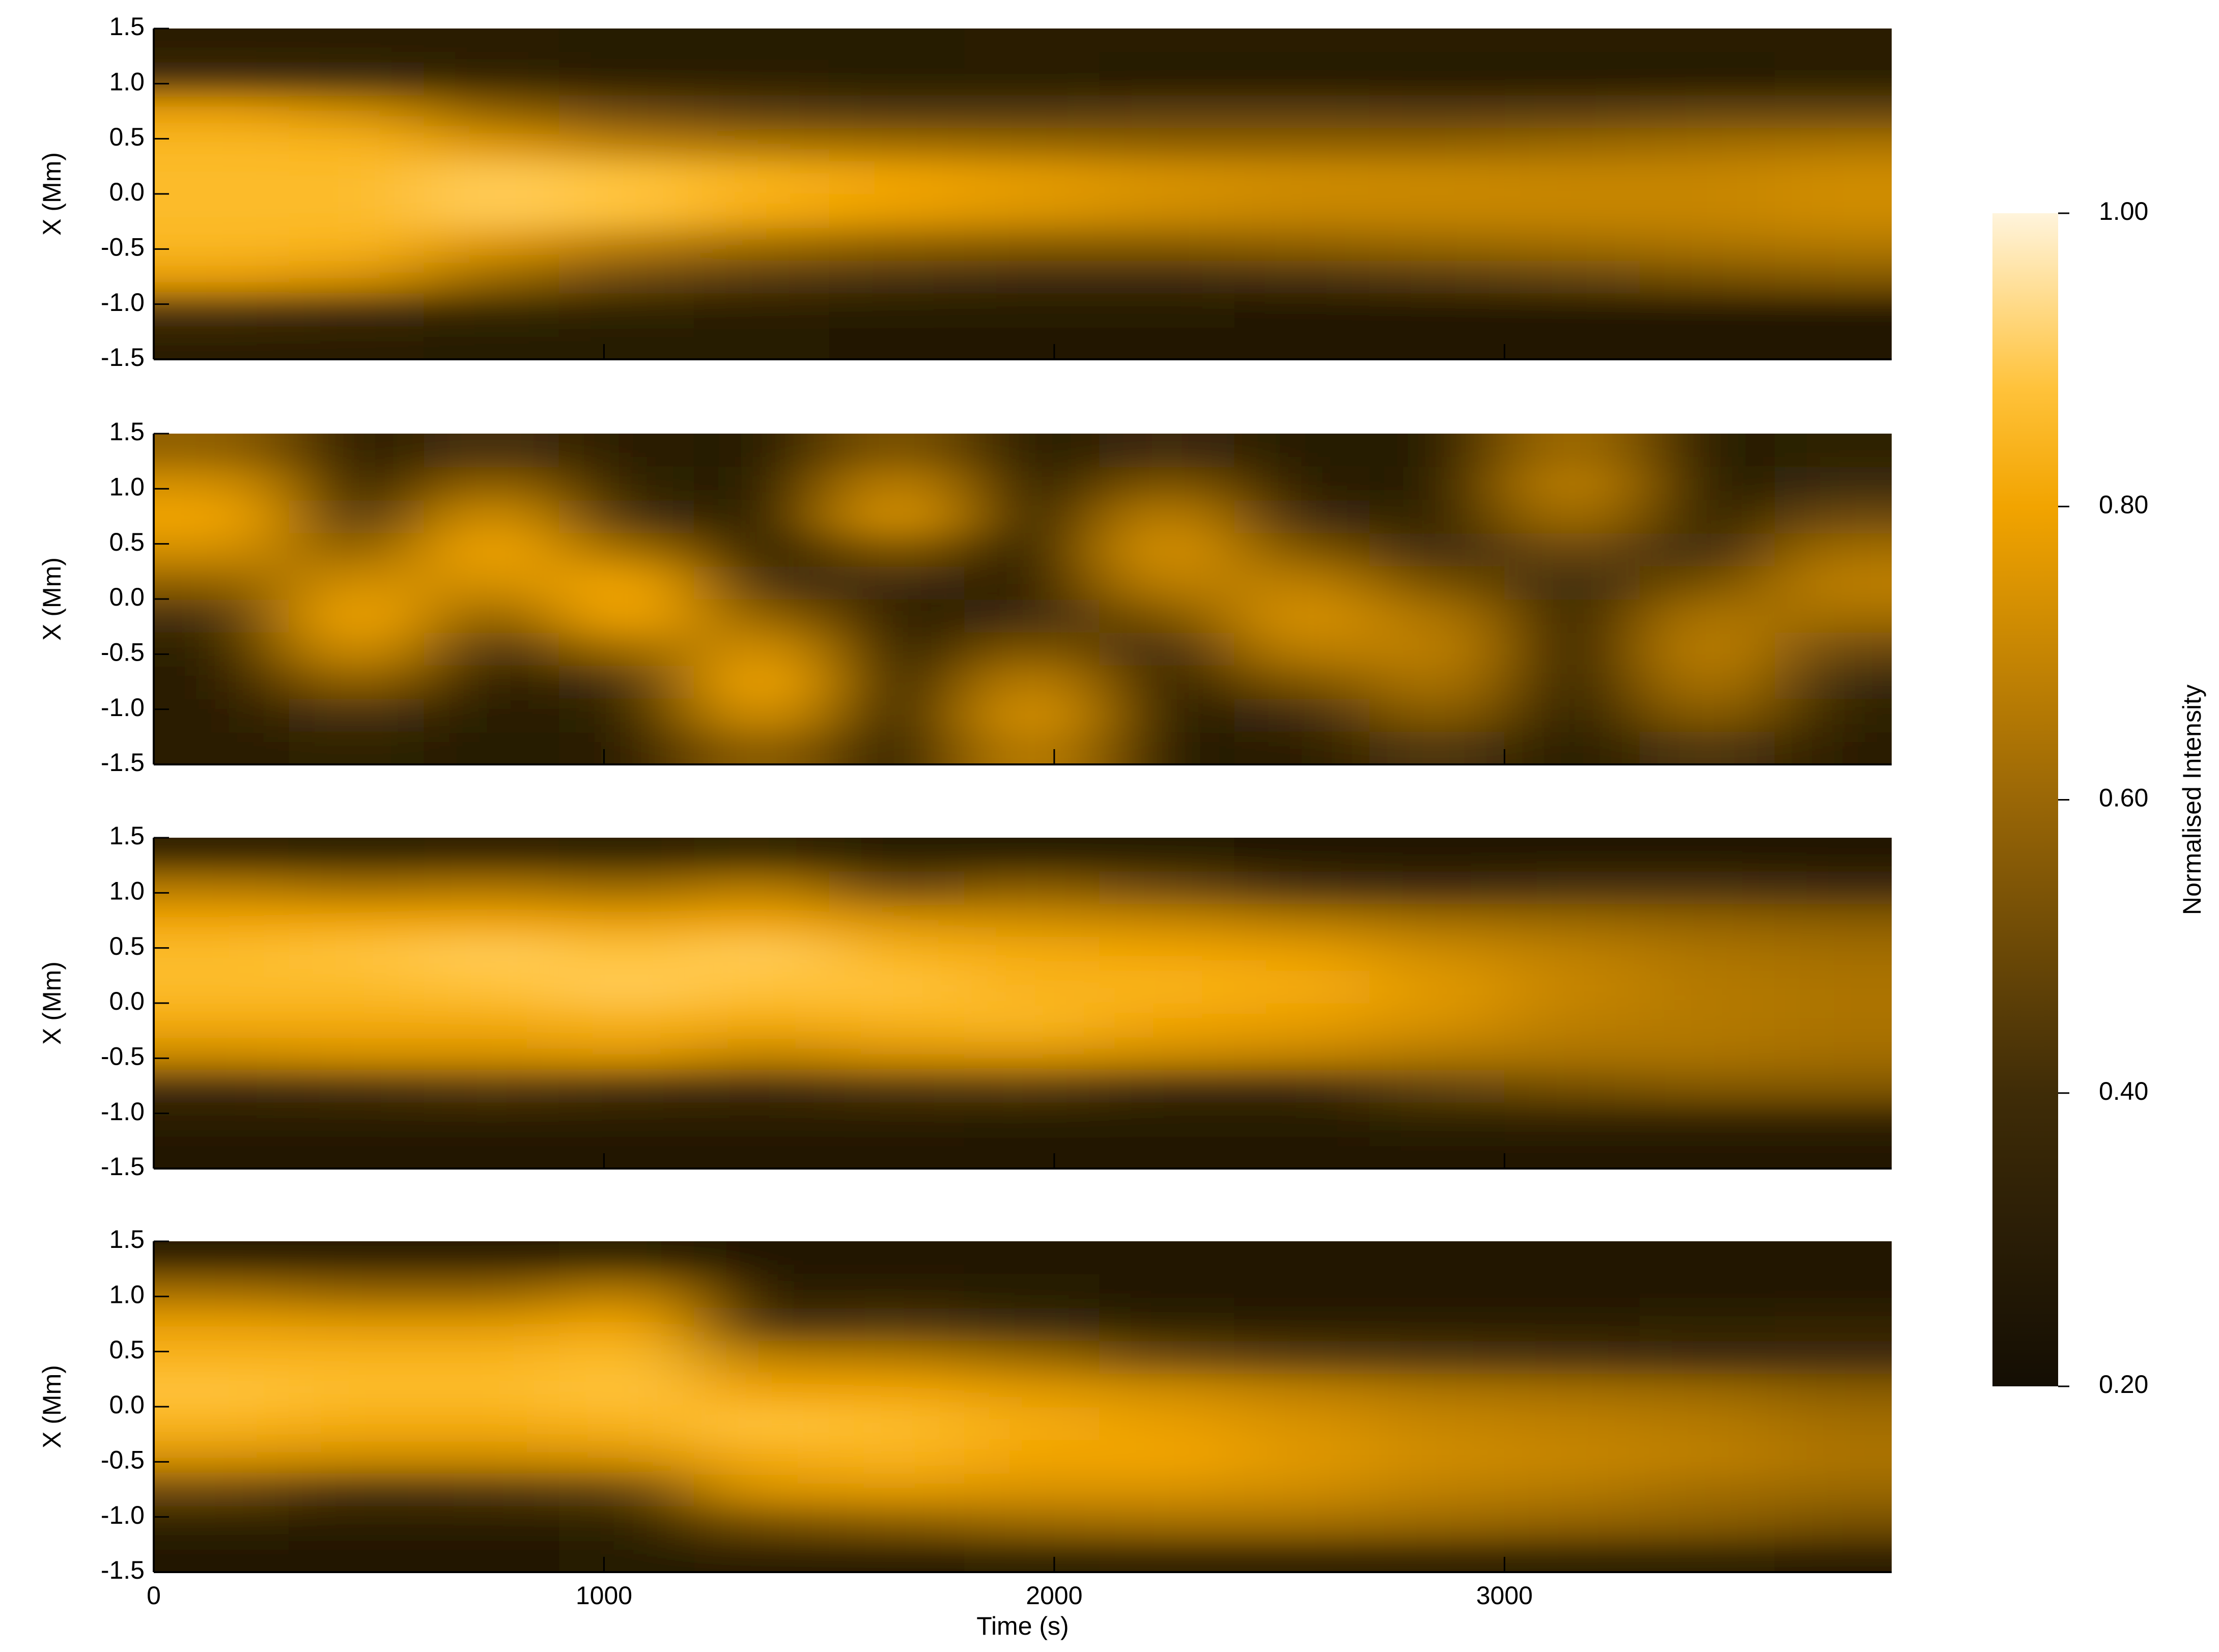 The height and width of the screenshot is (1652, 2219). I want to click on y-tick-label: -0.5, so click(123, 1056).